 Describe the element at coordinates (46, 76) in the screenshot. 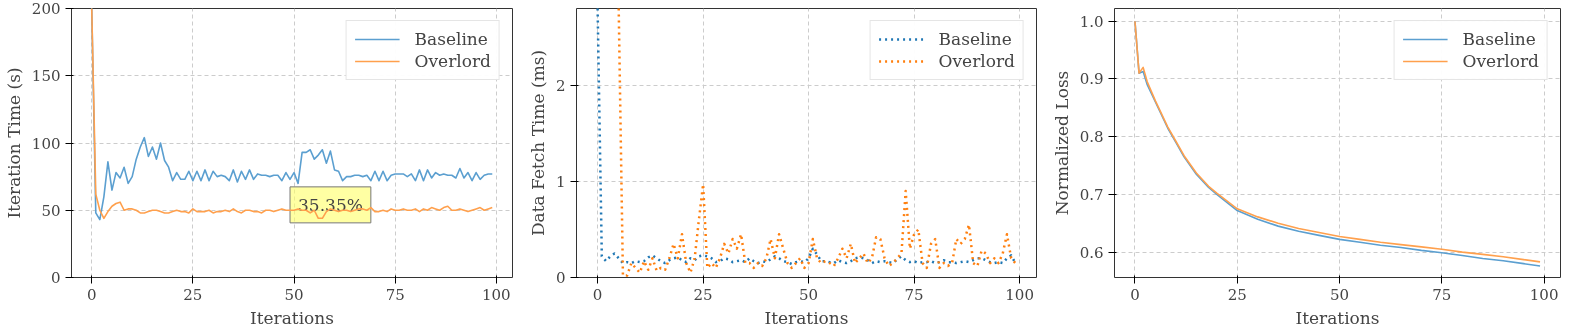

I see `y-tick-label: 150` at that location.